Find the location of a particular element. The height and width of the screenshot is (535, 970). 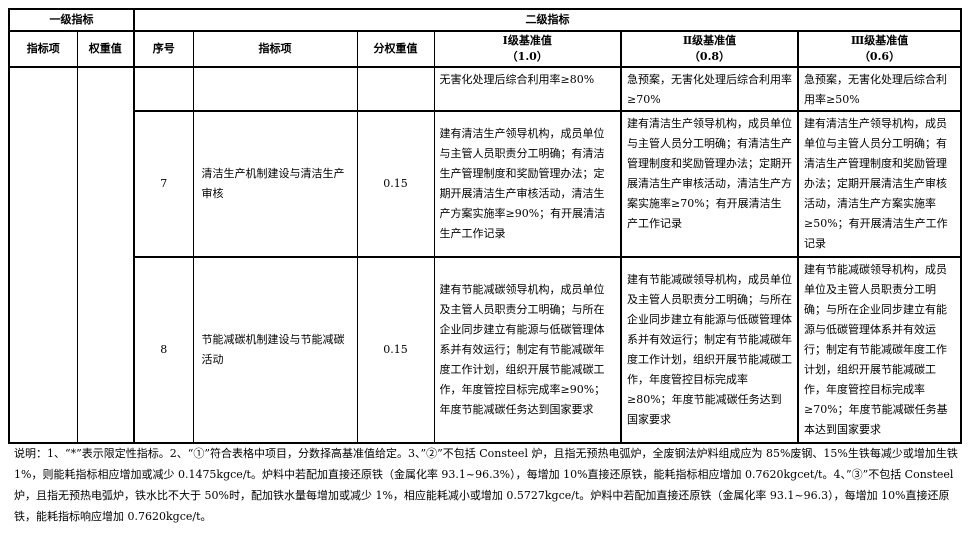

col-weight: 权重值 is located at coordinates (105, 49).